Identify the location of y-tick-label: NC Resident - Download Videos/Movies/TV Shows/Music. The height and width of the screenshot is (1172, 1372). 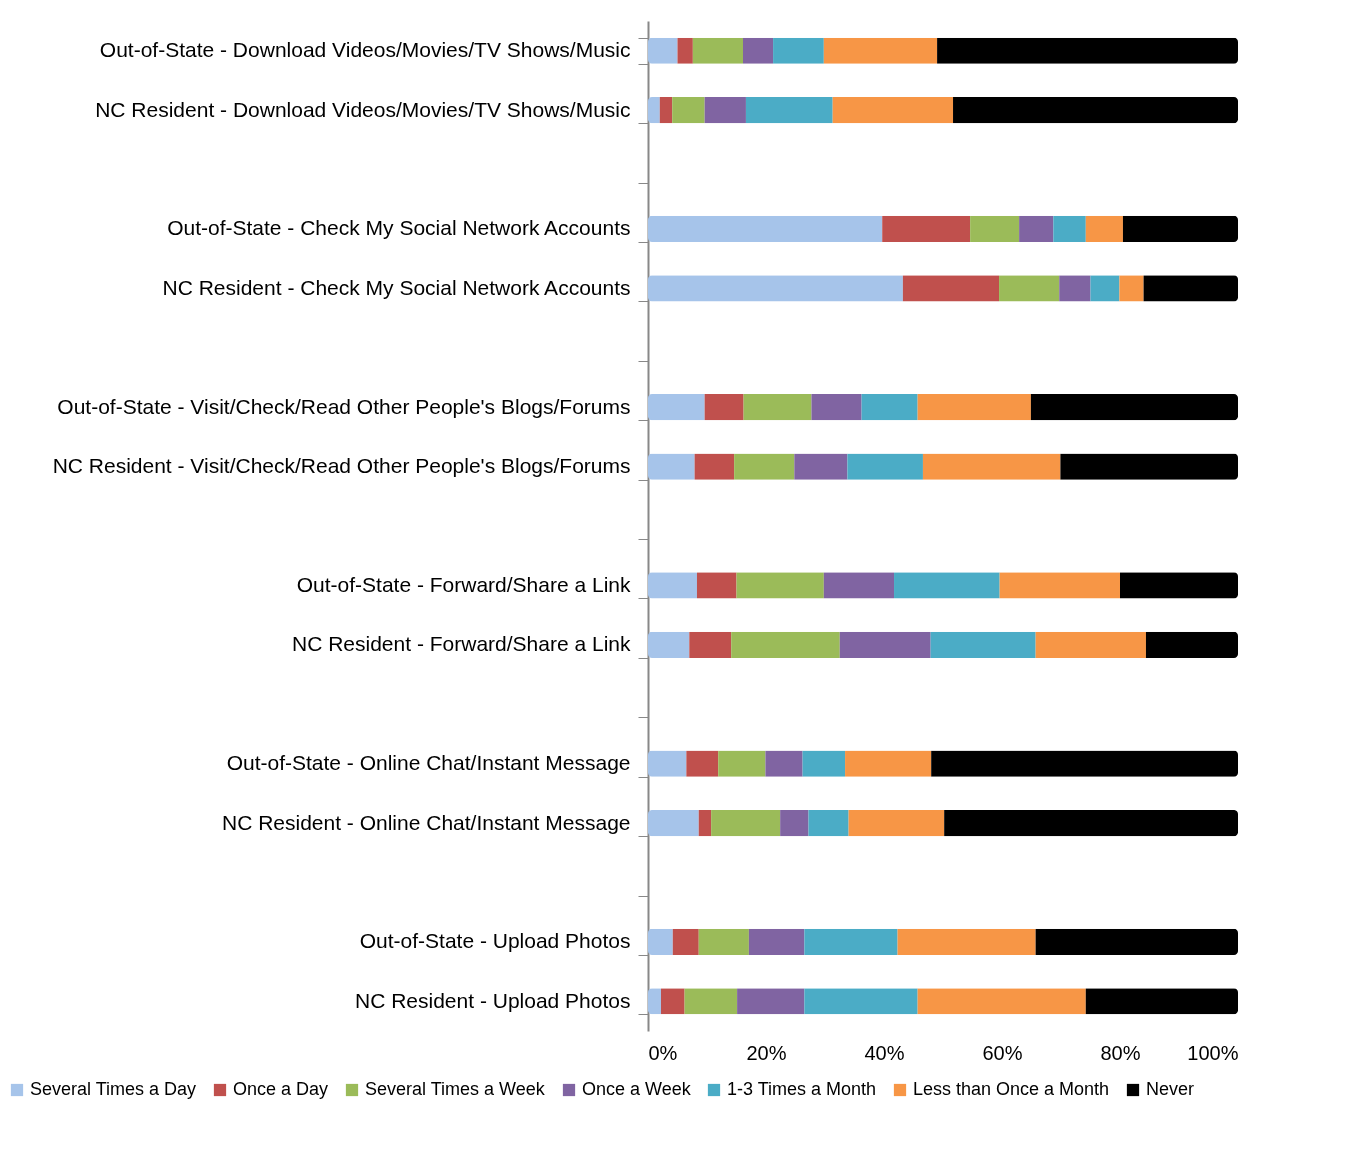
(363, 109).